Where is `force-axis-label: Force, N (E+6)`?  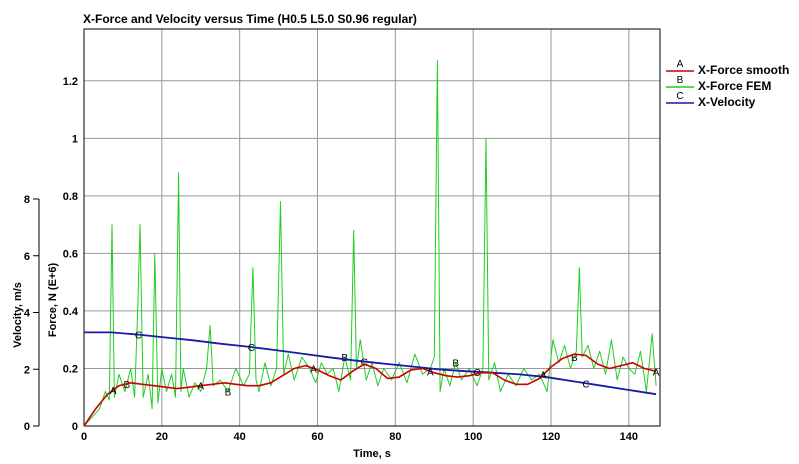
force-axis-label: Force, N (E+6) is located at coordinates (53, 300).